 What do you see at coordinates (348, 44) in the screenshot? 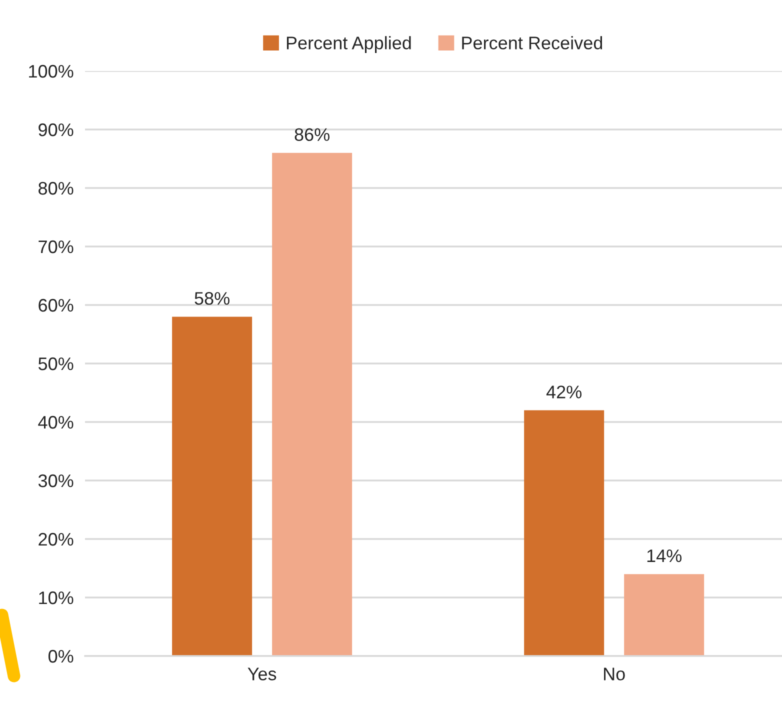
I see `legend-label: Percent Applied` at bounding box center [348, 44].